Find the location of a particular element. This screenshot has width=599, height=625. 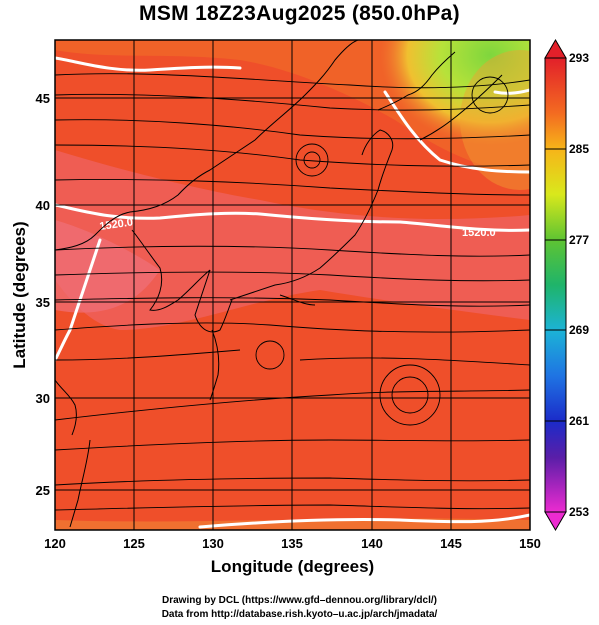

colorbar-label: 253 is located at coordinates (579, 512).